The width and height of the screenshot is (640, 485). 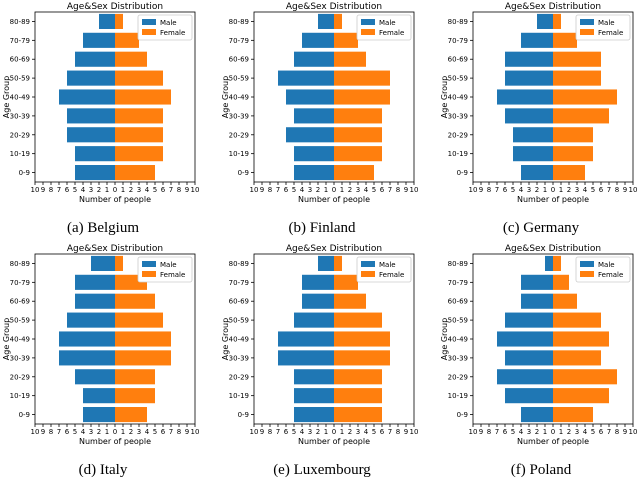 I want to click on y-tick-label: 60-69, so click(x=458, y=302).